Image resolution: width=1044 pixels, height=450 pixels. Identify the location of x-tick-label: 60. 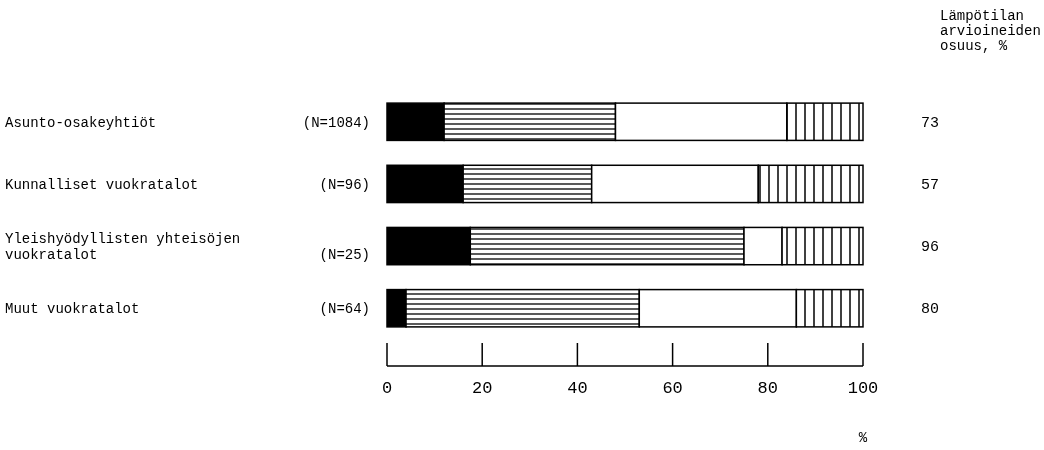
(672, 388).